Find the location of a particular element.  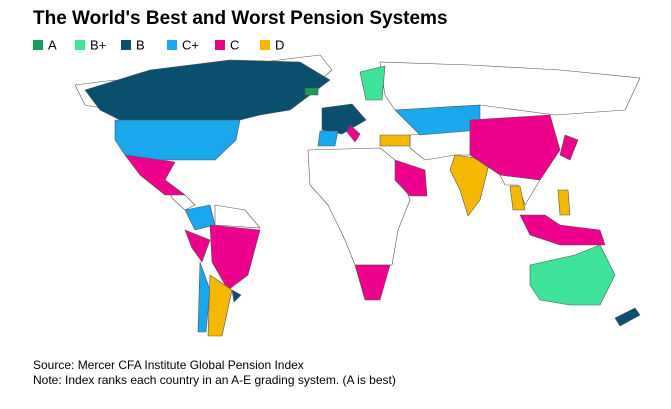

legend: A B+ B C+ C D is located at coordinates (158, 44).